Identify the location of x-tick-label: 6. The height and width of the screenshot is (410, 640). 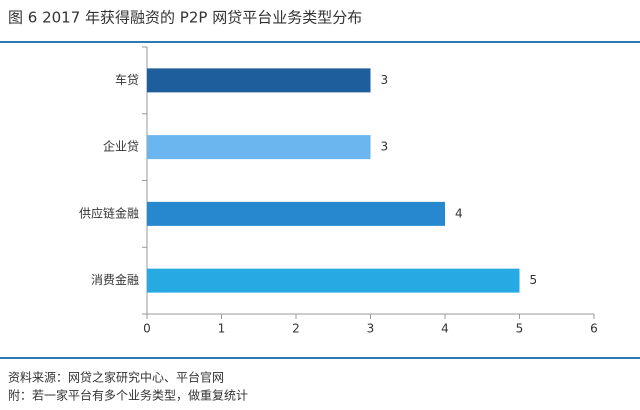
(594, 329).